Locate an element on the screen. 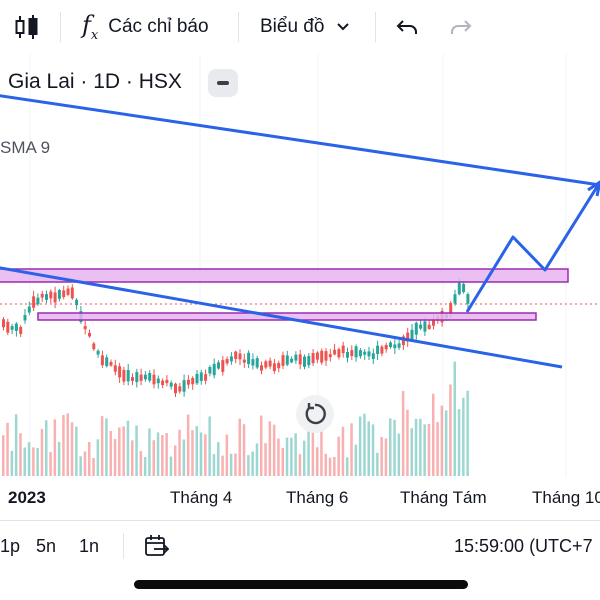 The height and width of the screenshot is (600, 600). symbol-title: Gia Lai · 1D · HSX is located at coordinates (95, 81).